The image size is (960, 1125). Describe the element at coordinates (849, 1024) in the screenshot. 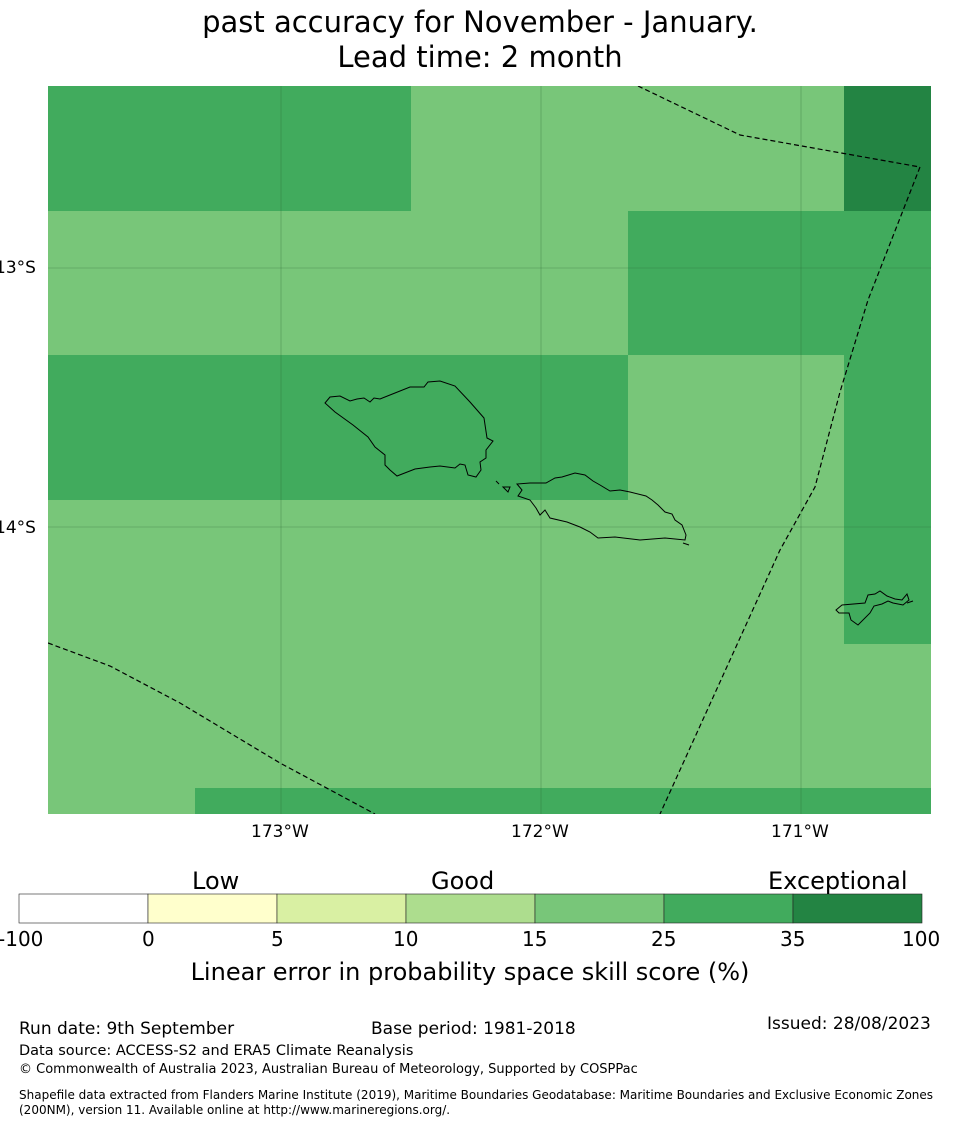

I see `issued-date: Issued: 28/08/2023` at that location.